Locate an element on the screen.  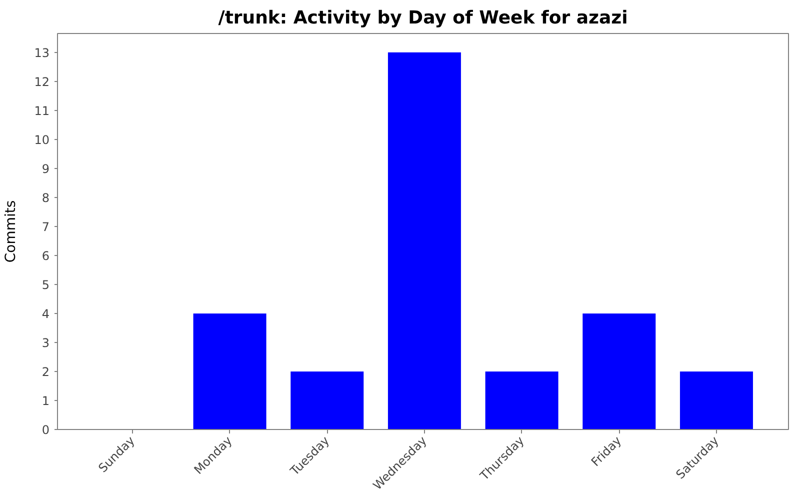
y-tick-label: 2 is located at coordinates (46, 371).